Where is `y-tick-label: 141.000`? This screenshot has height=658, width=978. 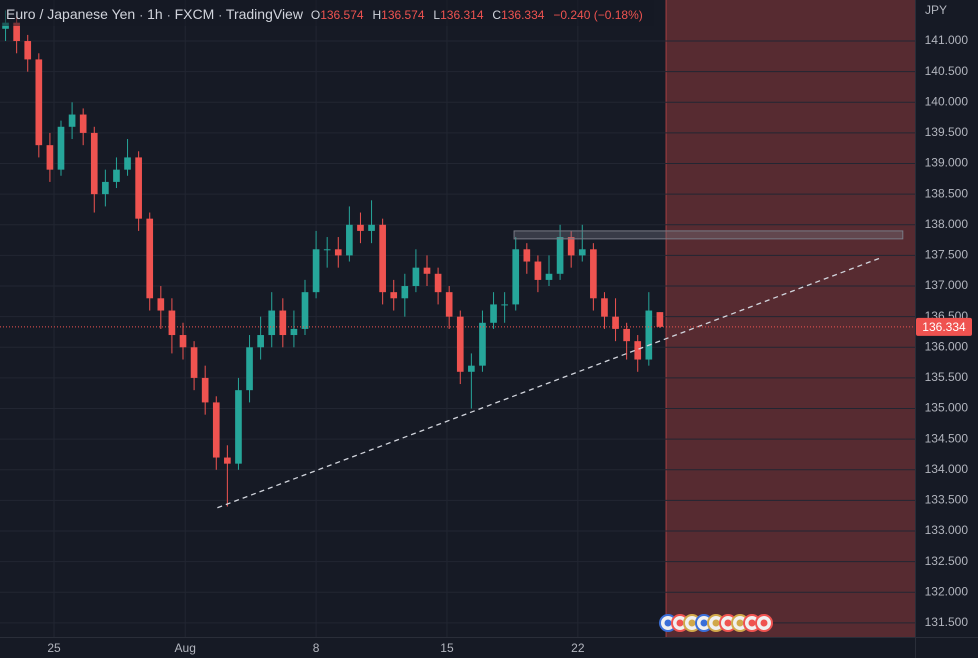 y-tick-label: 141.000 is located at coordinates (947, 40).